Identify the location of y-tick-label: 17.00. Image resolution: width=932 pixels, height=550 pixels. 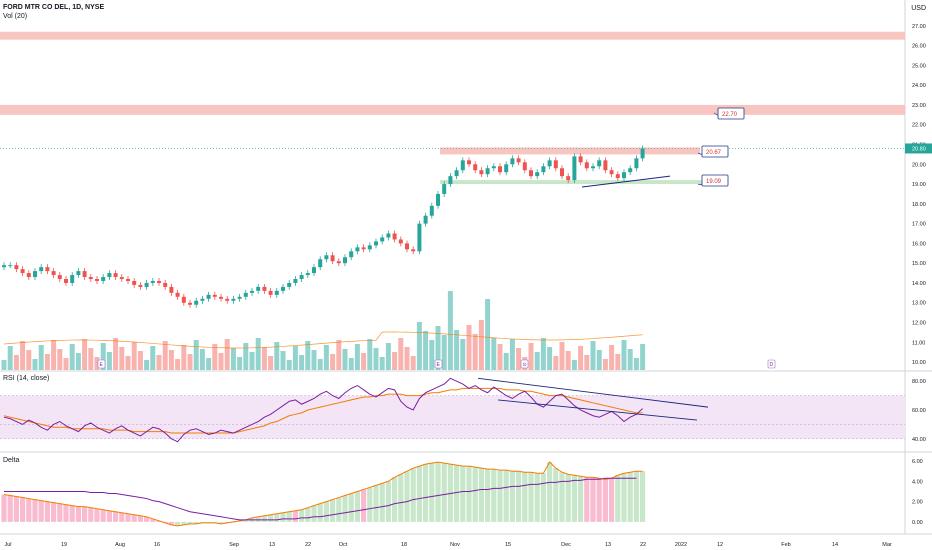
(919, 225).